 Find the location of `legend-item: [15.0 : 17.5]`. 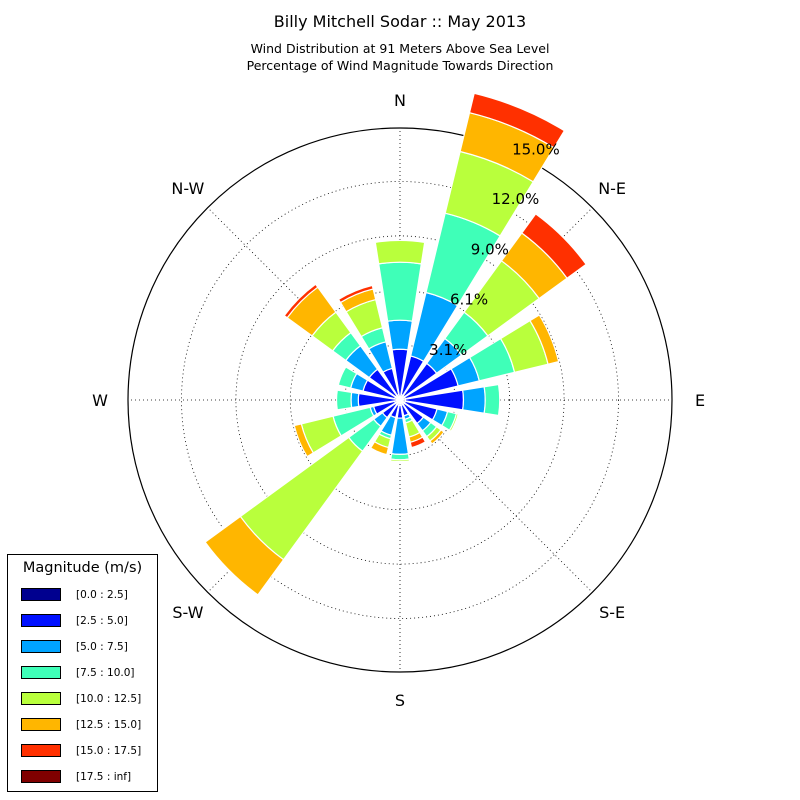

legend-item: [15.0 : 17.5] is located at coordinates (88, 752).